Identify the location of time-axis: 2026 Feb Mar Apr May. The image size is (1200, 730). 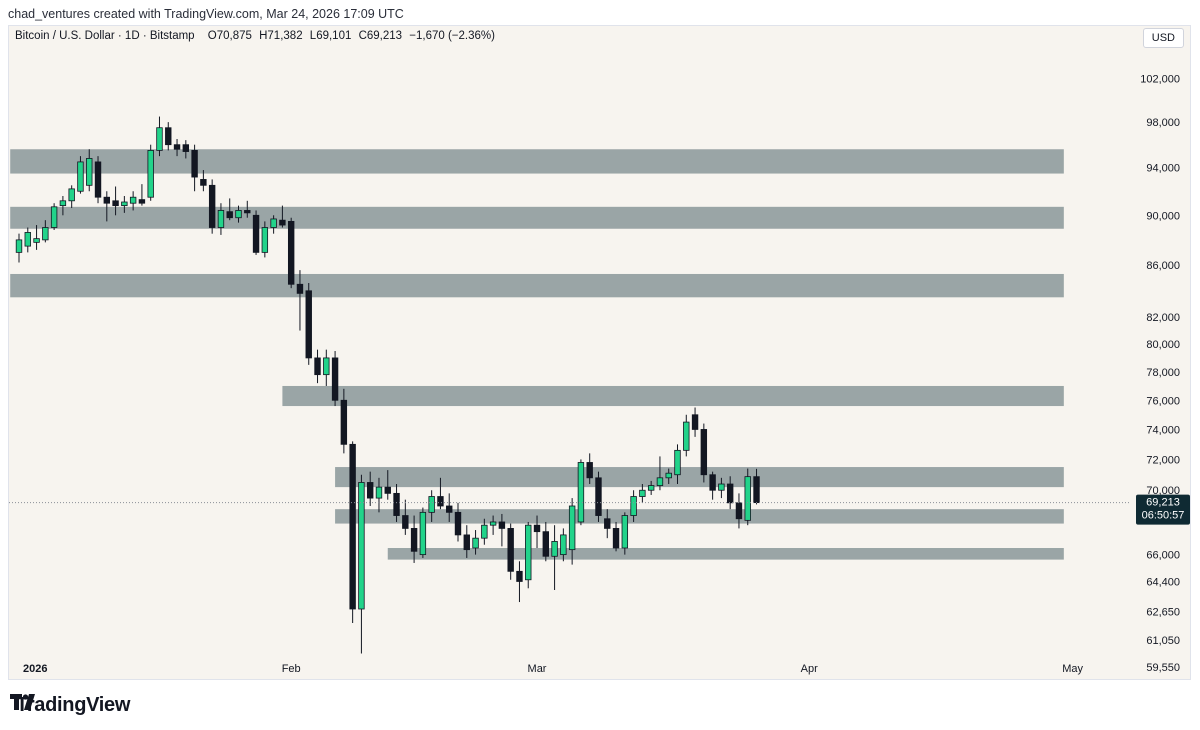
(553, 669).